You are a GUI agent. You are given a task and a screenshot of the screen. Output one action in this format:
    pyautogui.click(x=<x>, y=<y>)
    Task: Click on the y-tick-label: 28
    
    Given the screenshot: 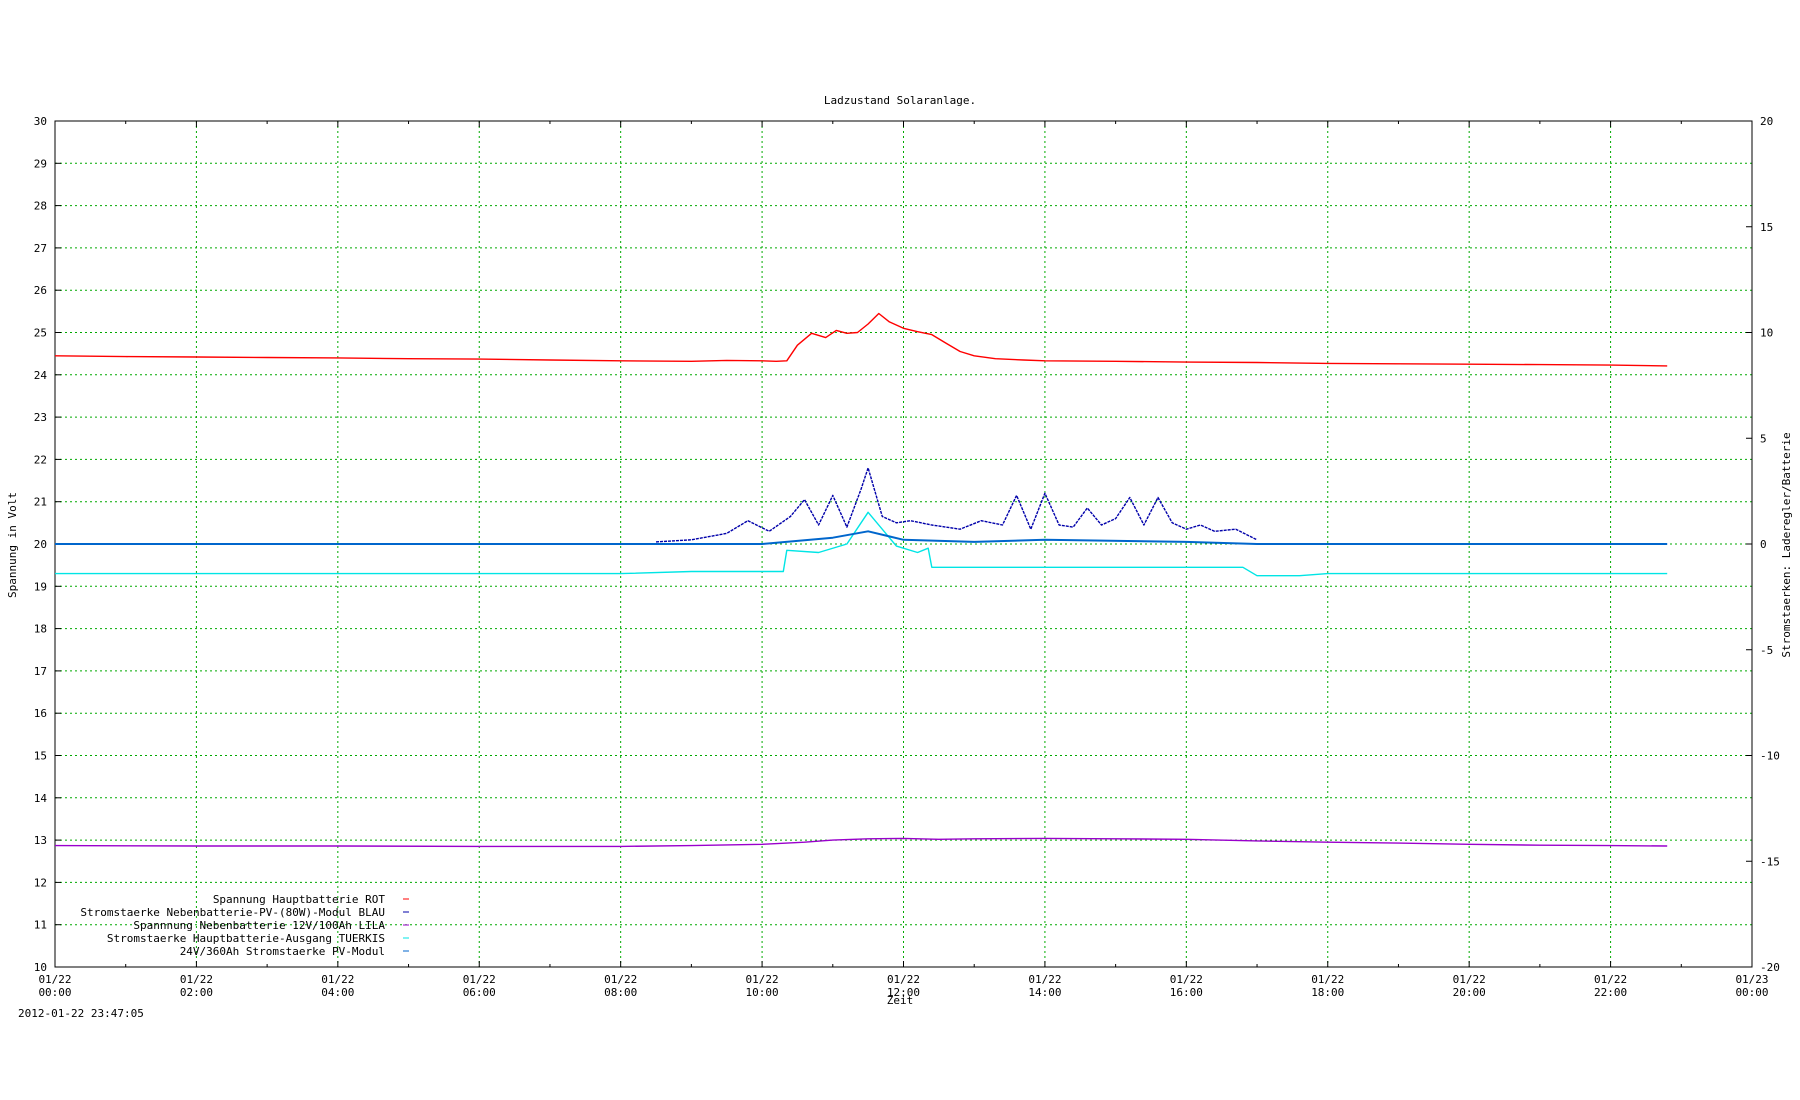 What is the action you would take?
    pyautogui.click(x=40, y=206)
    